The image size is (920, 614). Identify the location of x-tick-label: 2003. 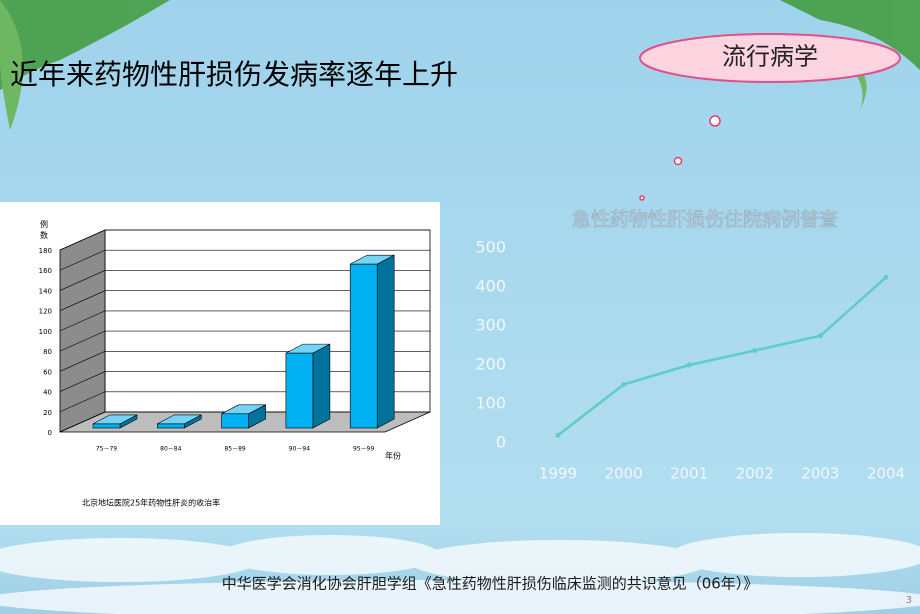
(820, 474).